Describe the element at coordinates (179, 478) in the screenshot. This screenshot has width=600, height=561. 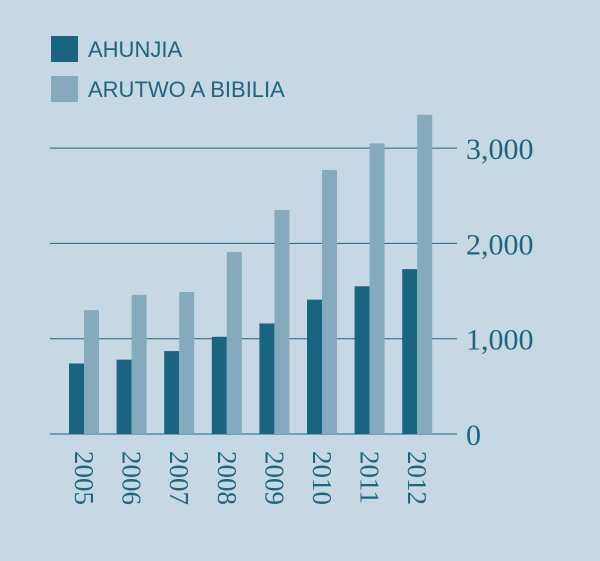
I see `x-tick-label-2007: 2007` at that location.